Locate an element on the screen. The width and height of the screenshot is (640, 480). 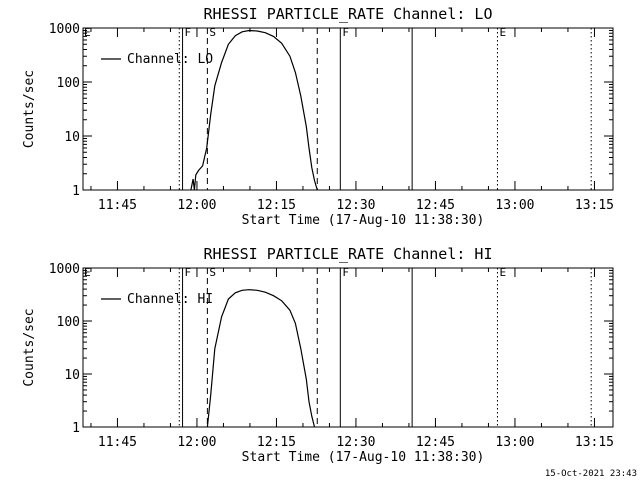
x-tick-label-lo: 13:15 is located at coordinates (594, 205).